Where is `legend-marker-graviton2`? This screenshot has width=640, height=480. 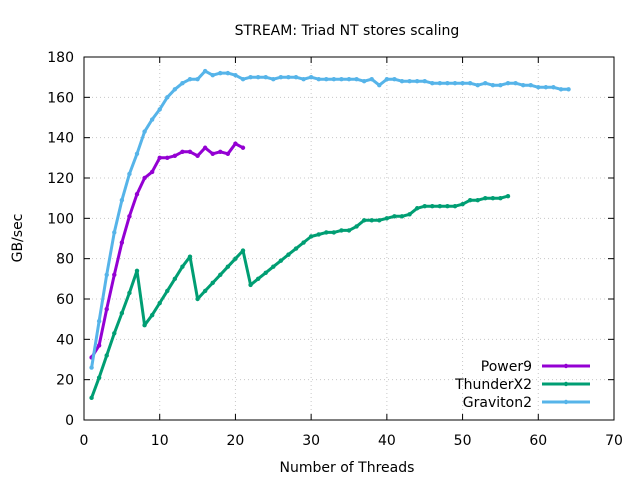
legend-marker-graviton2 is located at coordinates (566, 402).